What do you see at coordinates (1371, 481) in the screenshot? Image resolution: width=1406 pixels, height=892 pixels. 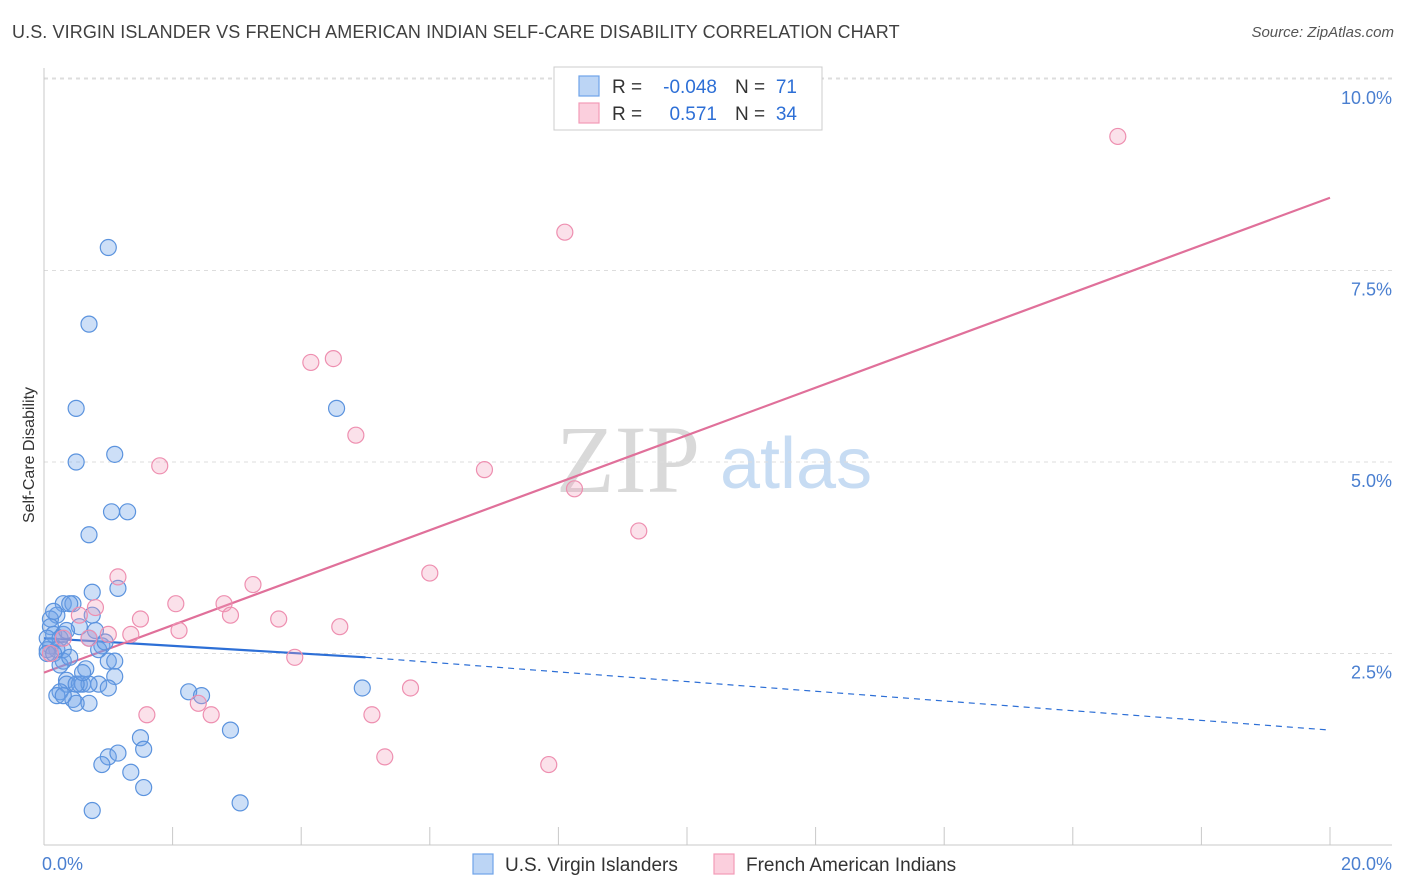 I see `y-tick-label: 5.0%` at bounding box center [1371, 481].